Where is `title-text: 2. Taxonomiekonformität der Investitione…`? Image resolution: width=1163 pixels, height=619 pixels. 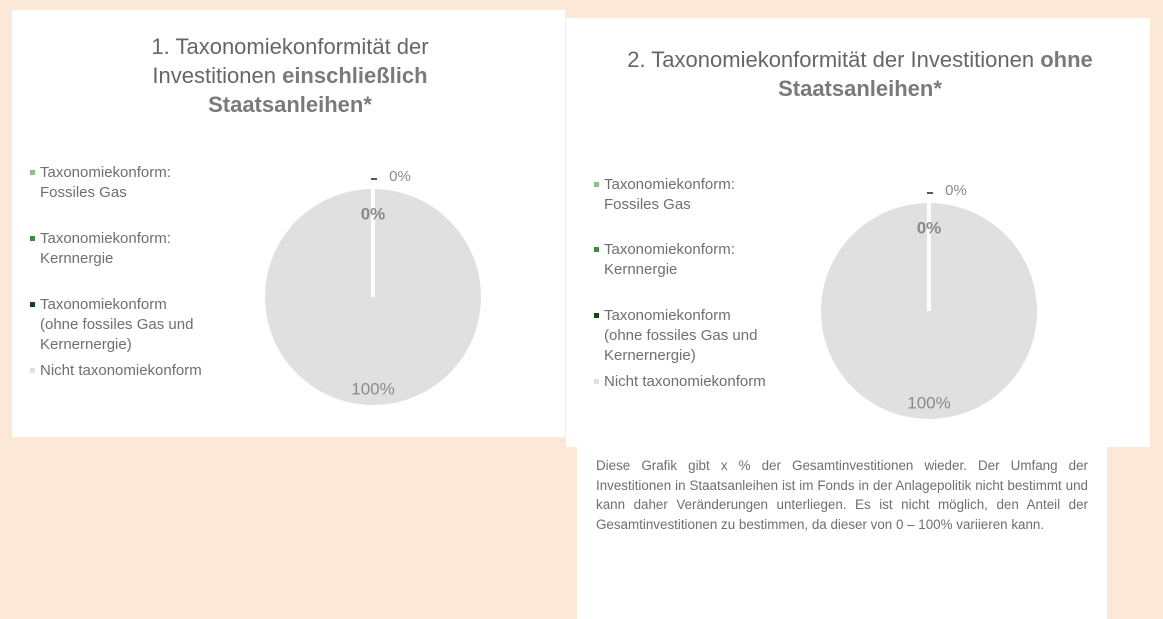 title-text: 2. Taxonomiekonformität der Investitione… is located at coordinates (831, 59).